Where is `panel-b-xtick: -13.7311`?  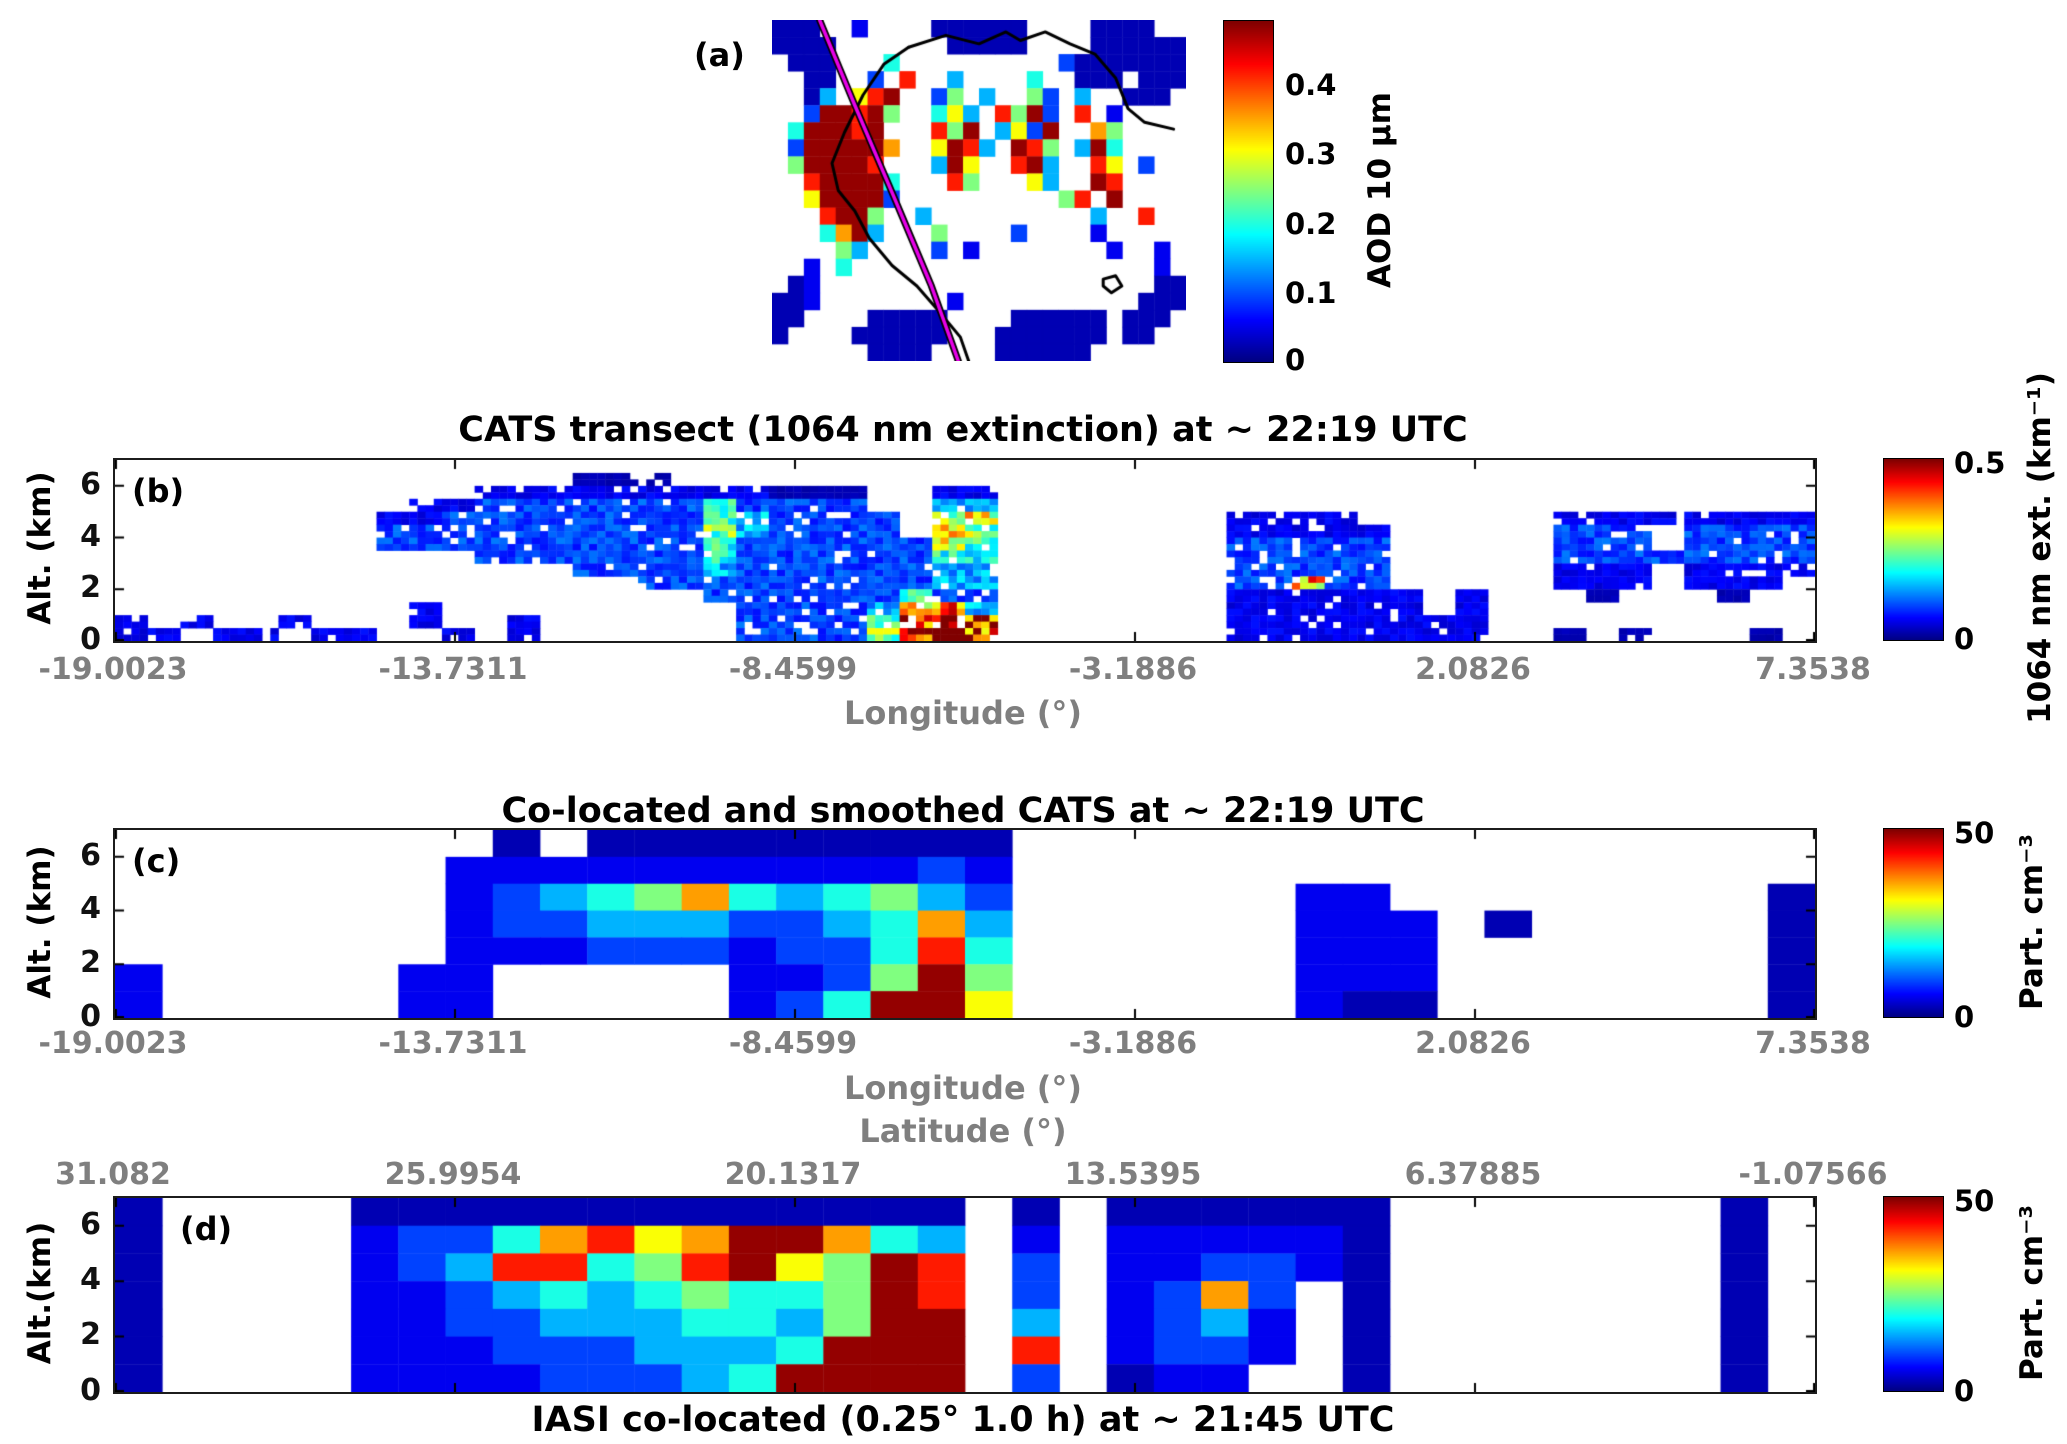
panel-b-xtick: -13.7311 is located at coordinates (453, 669).